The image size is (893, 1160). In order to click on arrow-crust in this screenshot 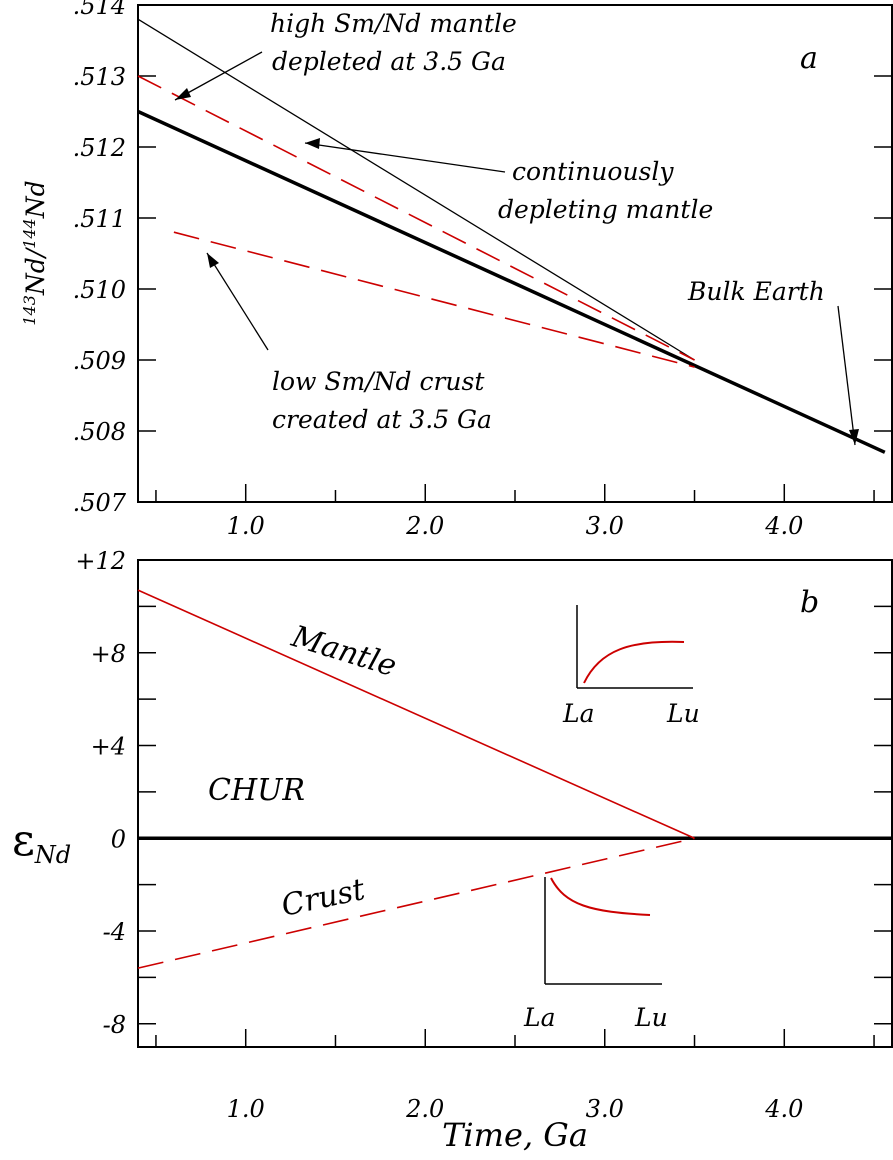, I will do `click(237, 301)`.